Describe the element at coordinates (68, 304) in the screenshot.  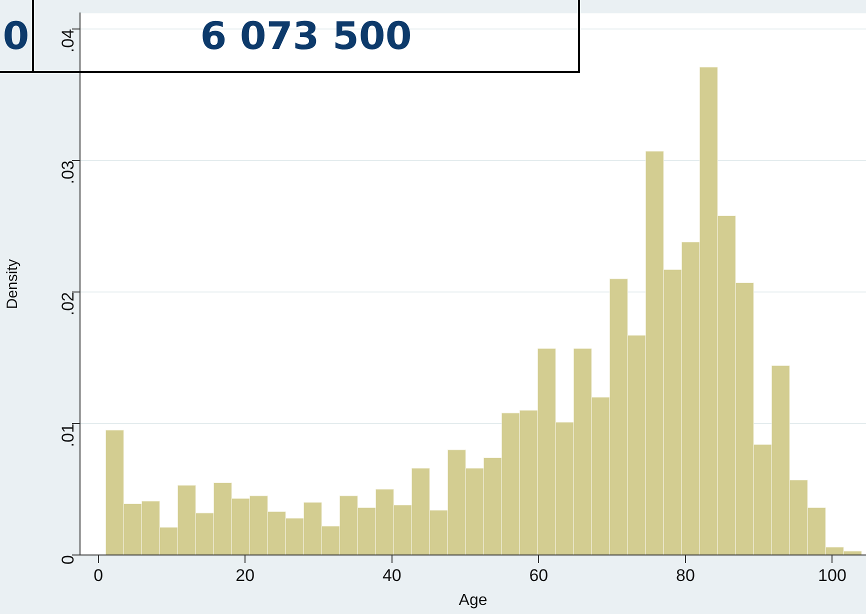
I see `y-tick-label: .02` at that location.